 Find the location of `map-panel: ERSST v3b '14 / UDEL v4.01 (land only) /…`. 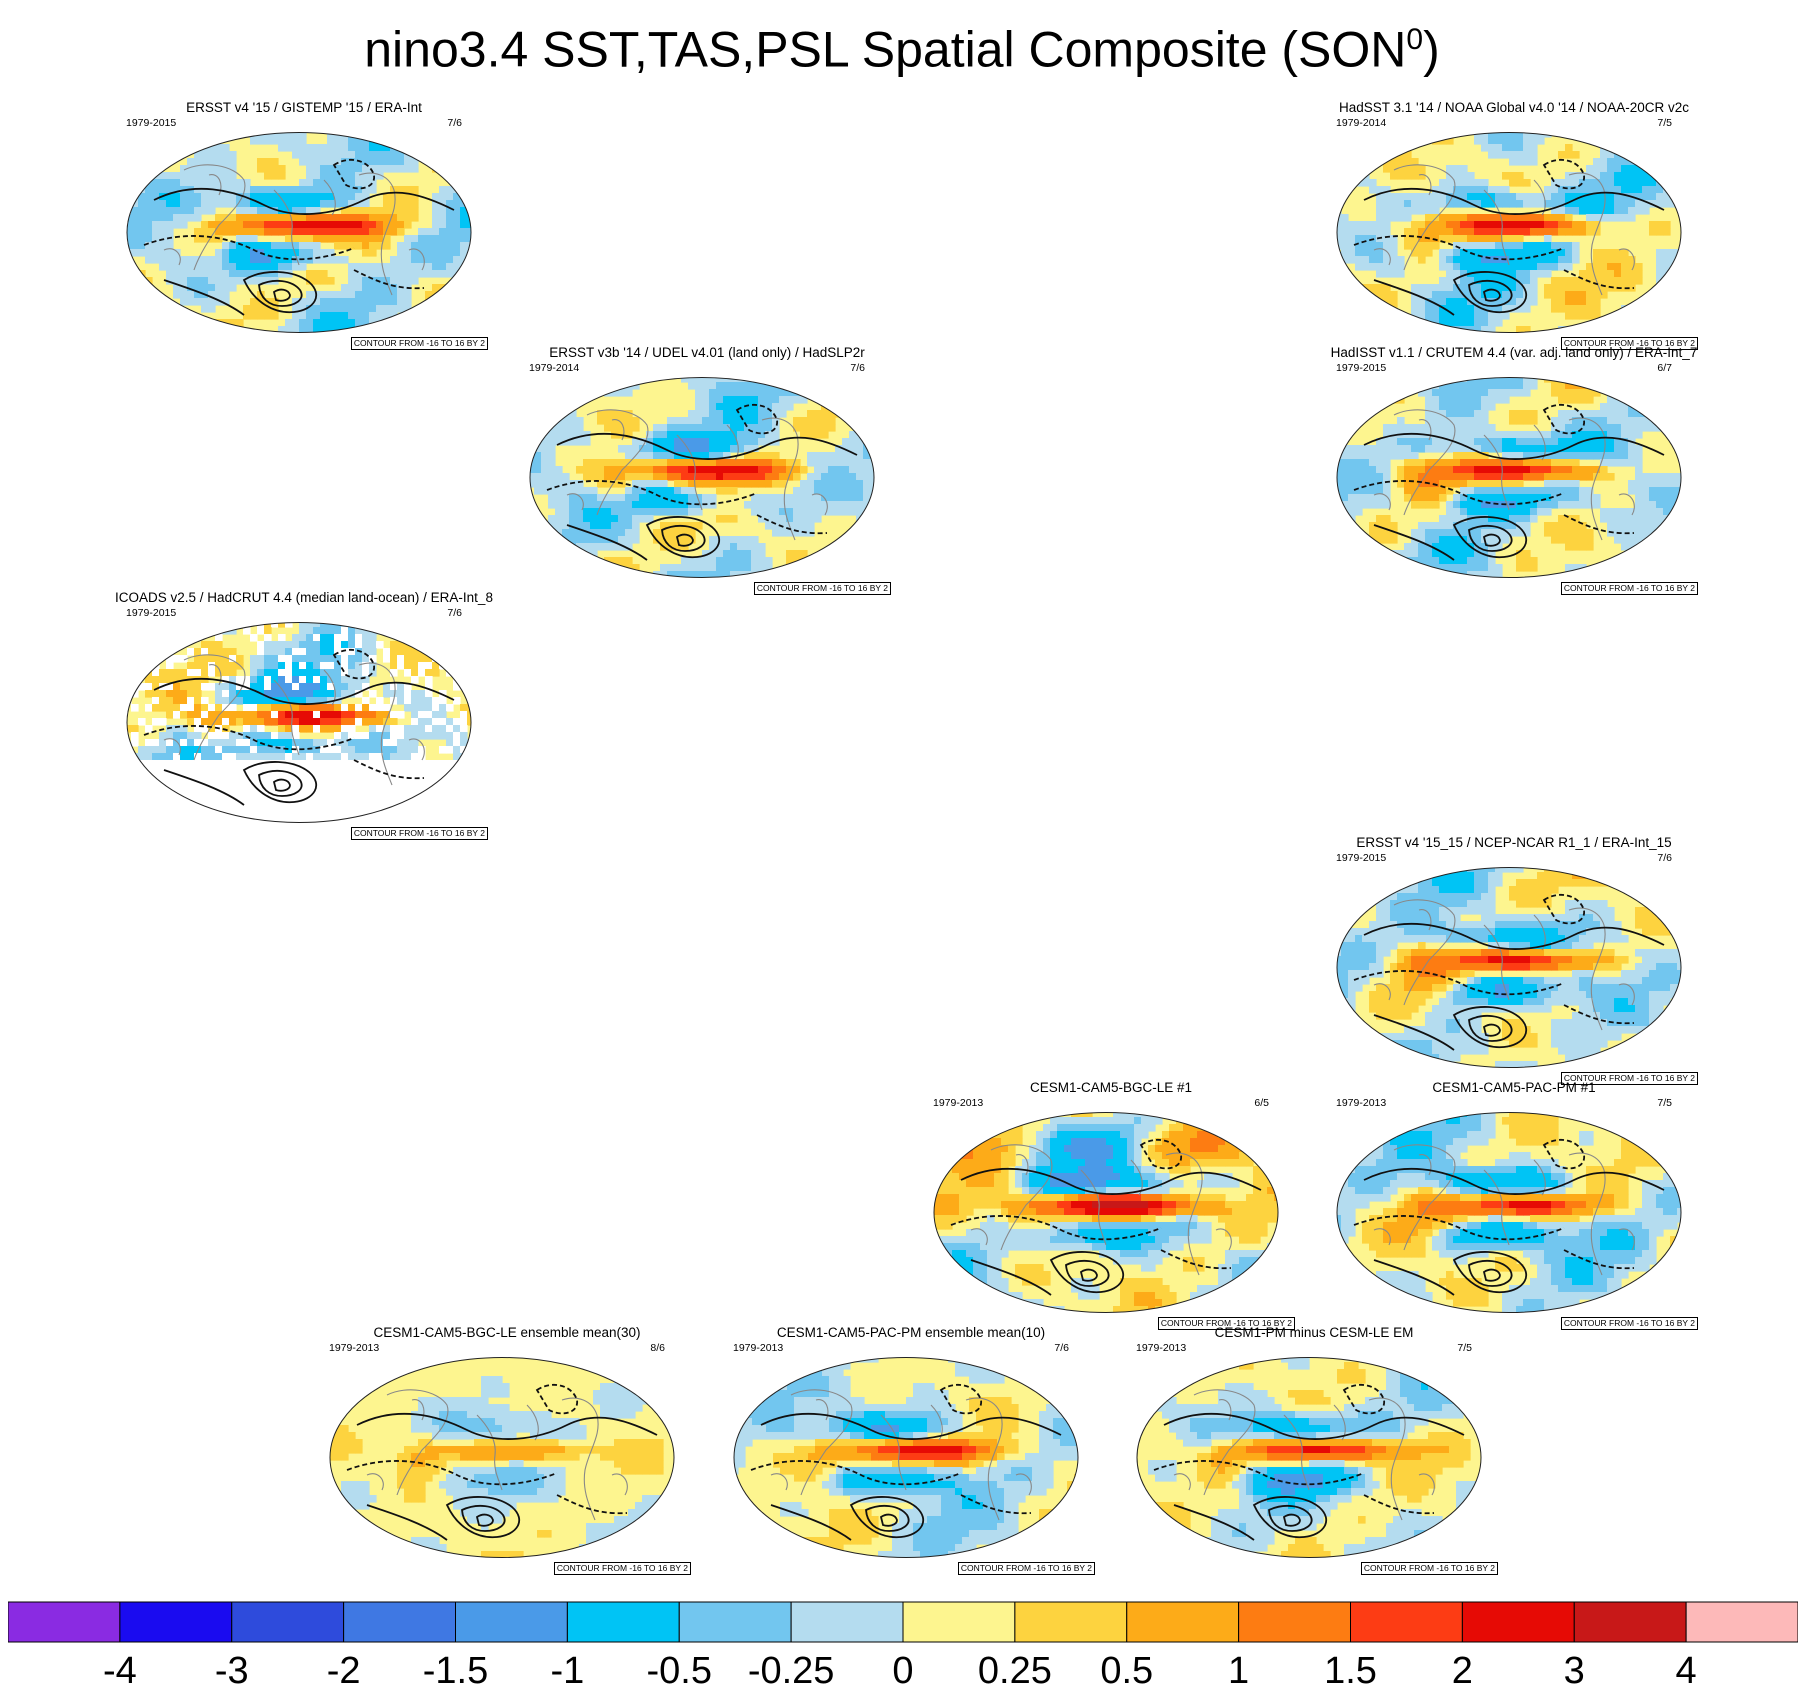

map-panel: ERSST v3b '14 / UDEL v4.01 (land only) /… is located at coordinates (707, 472).